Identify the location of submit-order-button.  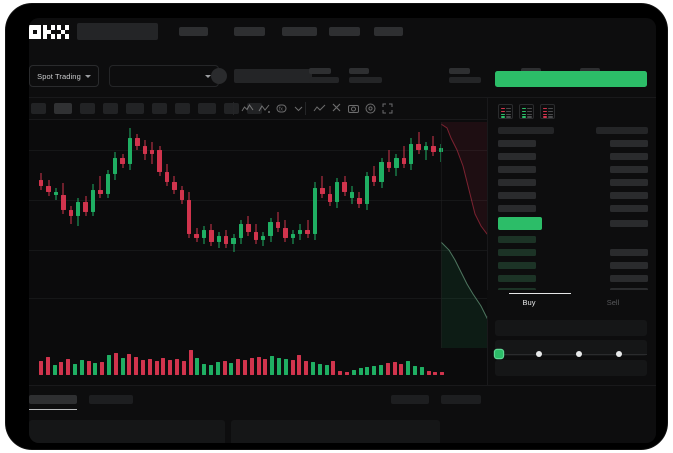
(571, 79).